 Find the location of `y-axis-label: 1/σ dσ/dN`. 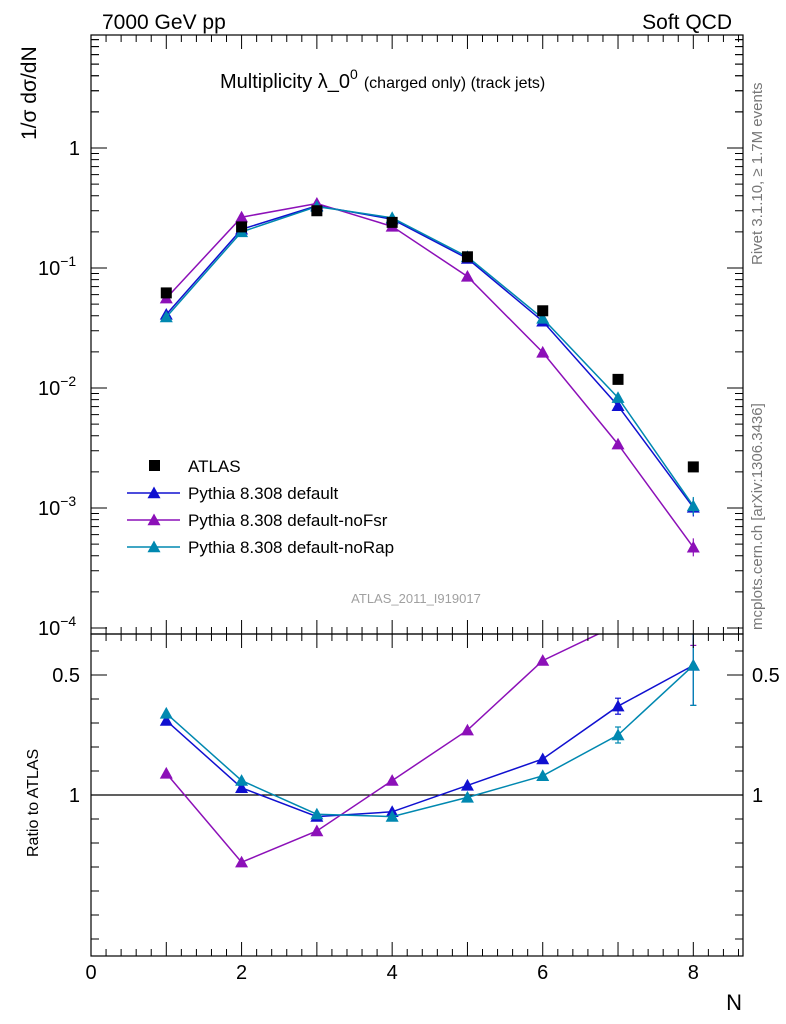

y-axis-label: 1/σ dσ/dN is located at coordinates (29, 93).